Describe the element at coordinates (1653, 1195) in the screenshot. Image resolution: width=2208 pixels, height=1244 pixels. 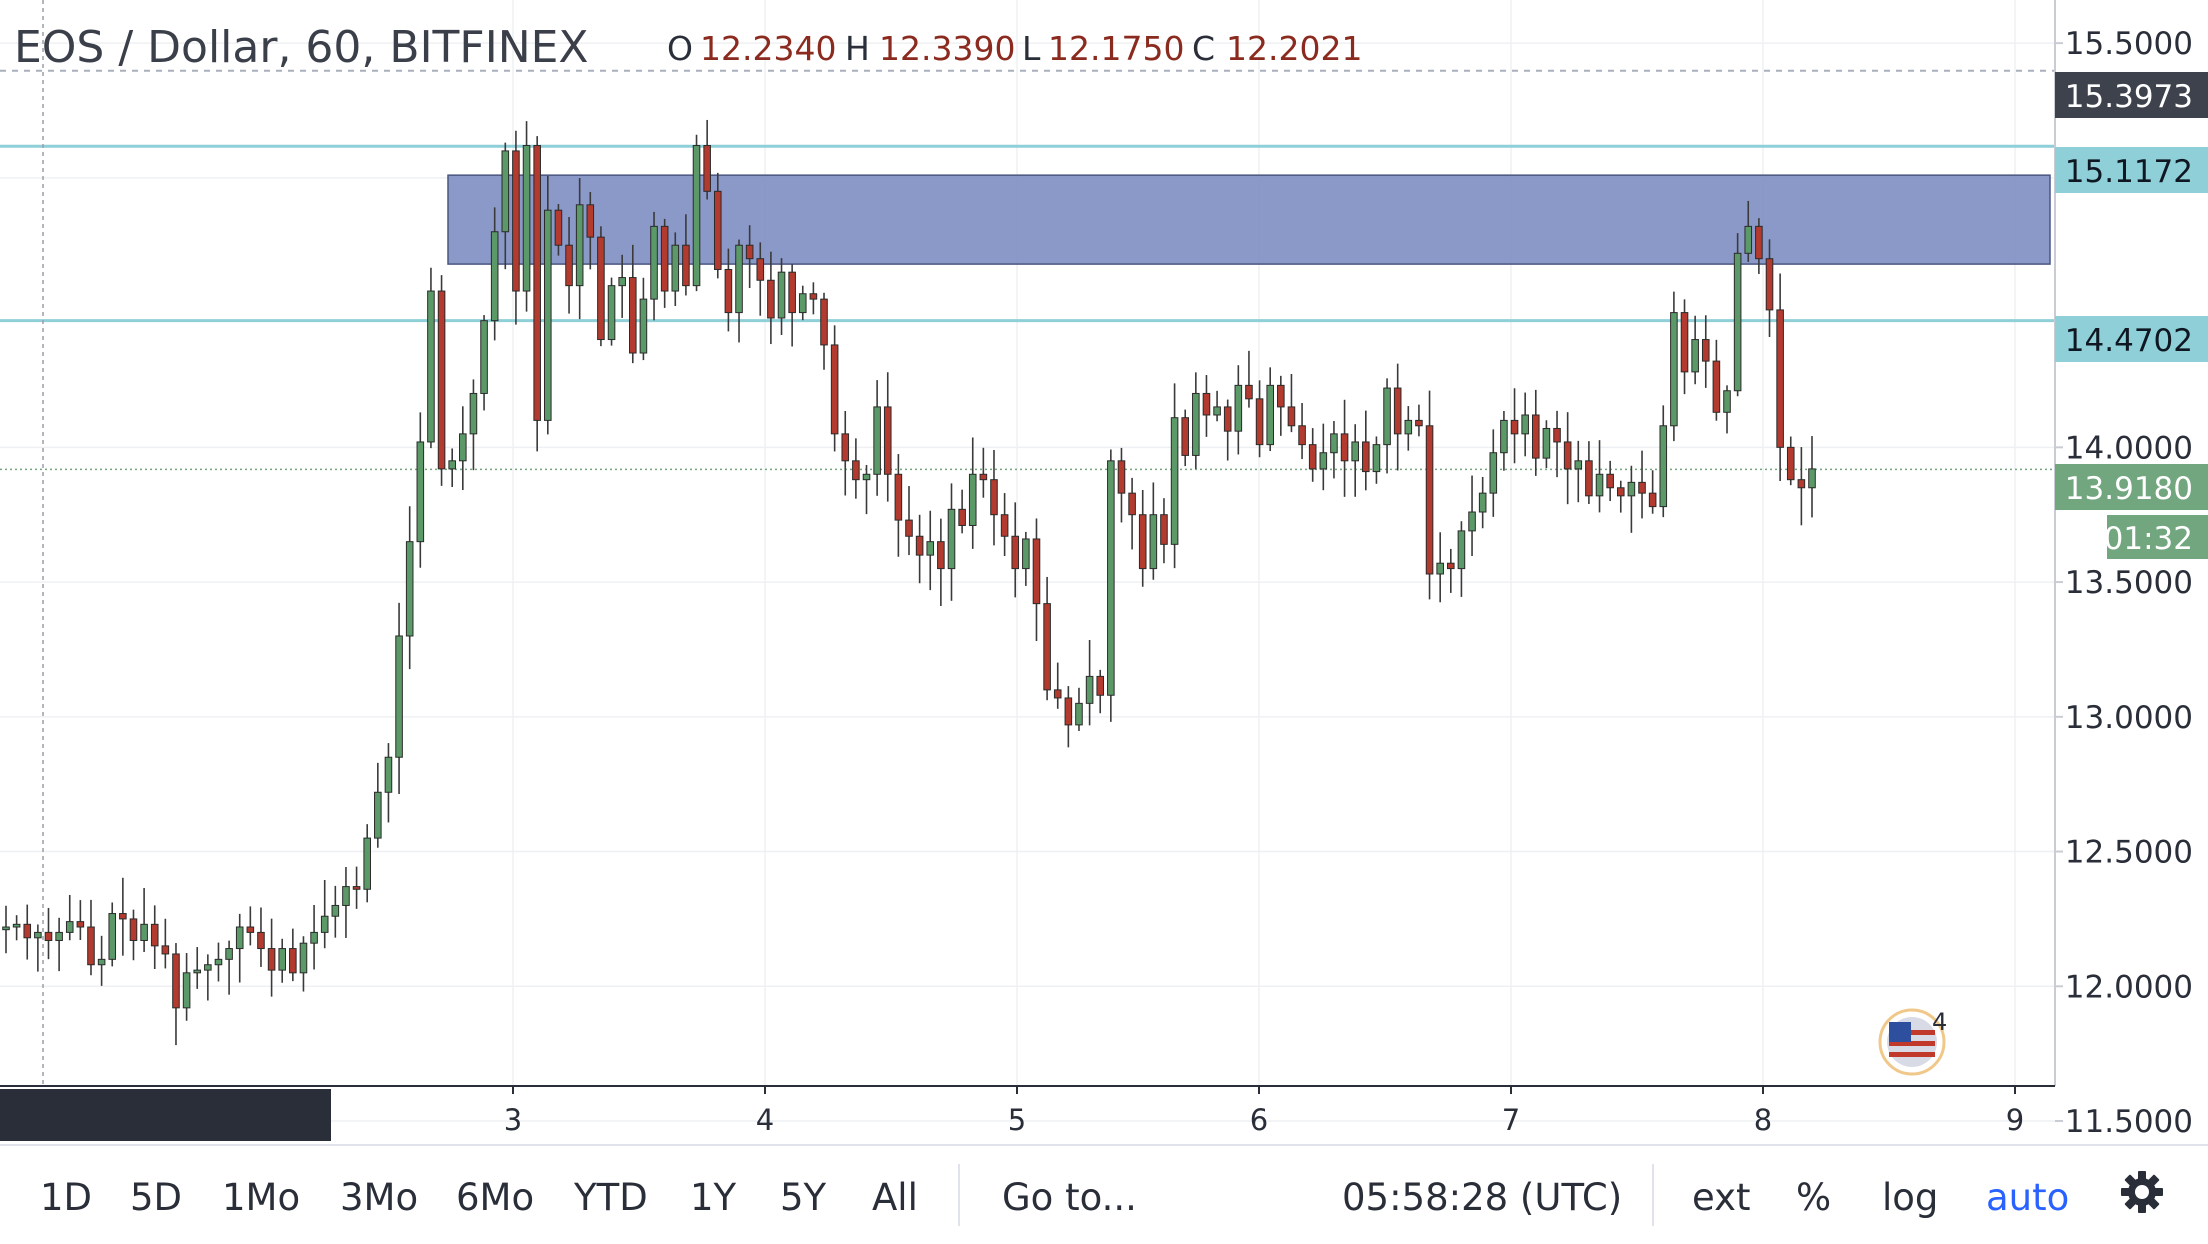
I see `toolbar-divider` at that location.